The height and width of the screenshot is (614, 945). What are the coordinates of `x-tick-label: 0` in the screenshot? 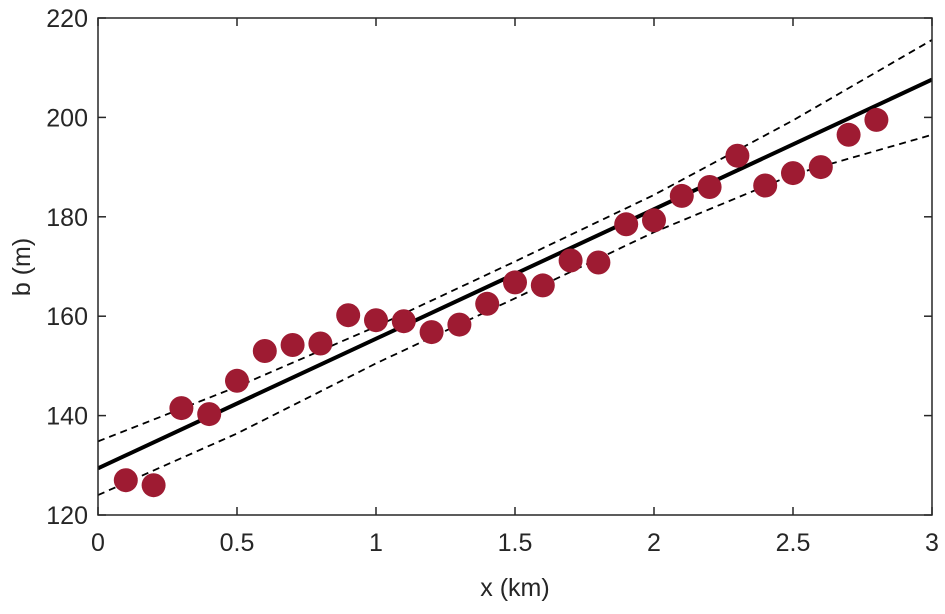 It's located at (98, 543).